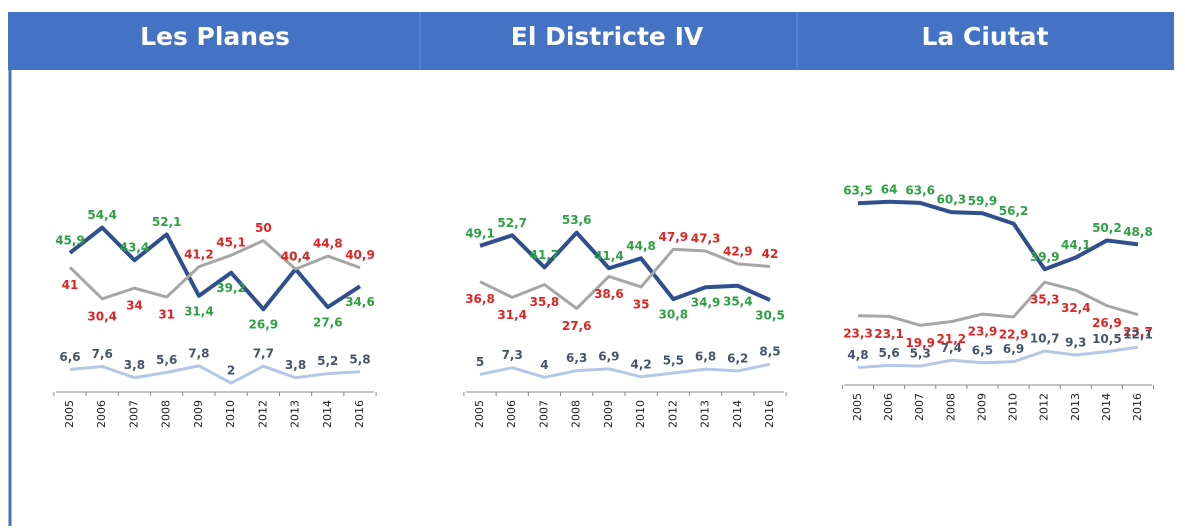 This screenshot has width=1185, height=530. What do you see at coordinates (737, 358) in the screenshot?
I see `value-label: 6,2` at bounding box center [737, 358].